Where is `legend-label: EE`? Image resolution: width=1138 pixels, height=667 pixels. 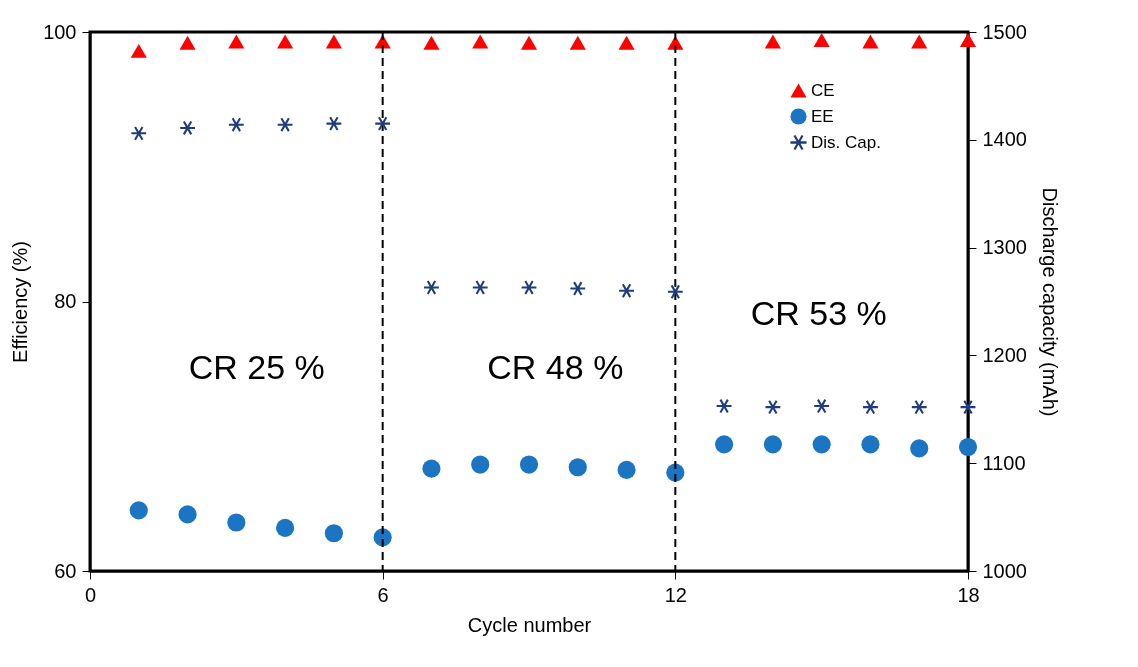
legend-label: EE is located at coordinates (822, 116).